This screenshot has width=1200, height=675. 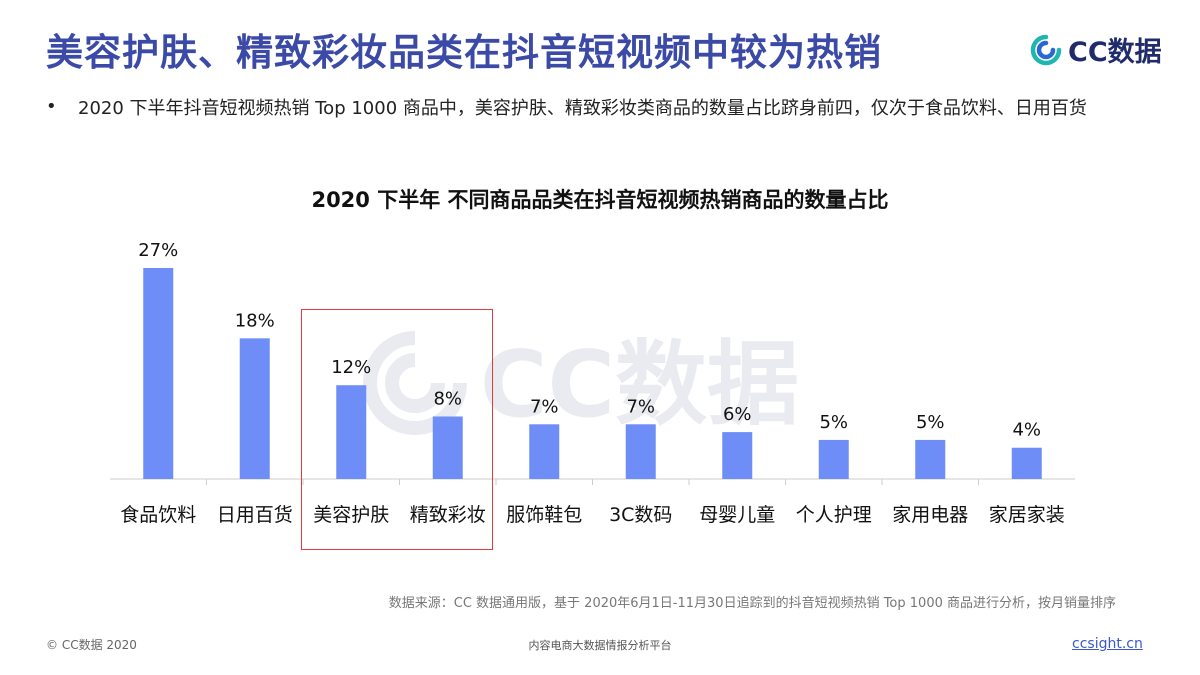 I want to click on site-link: ccsight.cn, so click(x=1107, y=644).